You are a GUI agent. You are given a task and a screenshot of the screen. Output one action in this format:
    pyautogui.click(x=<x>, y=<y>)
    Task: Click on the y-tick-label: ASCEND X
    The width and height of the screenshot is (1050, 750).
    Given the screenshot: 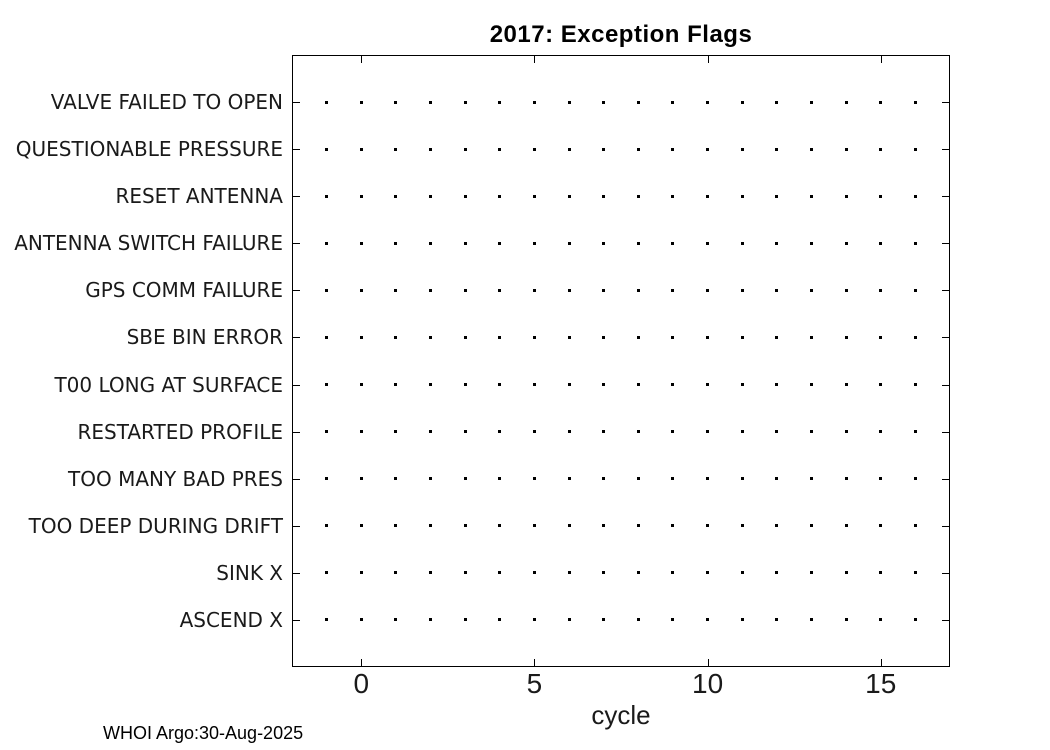 What is the action you would take?
    pyautogui.click(x=231, y=619)
    